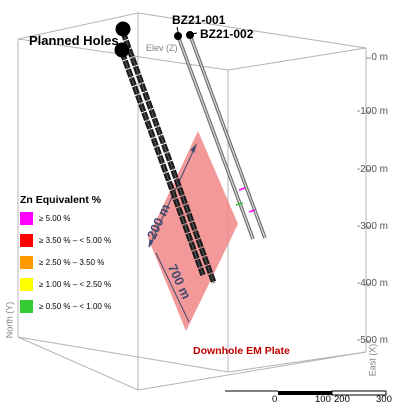 The height and width of the screenshot is (413, 400). I want to click on legend-item: ≥ 5.00 %, so click(90, 219).